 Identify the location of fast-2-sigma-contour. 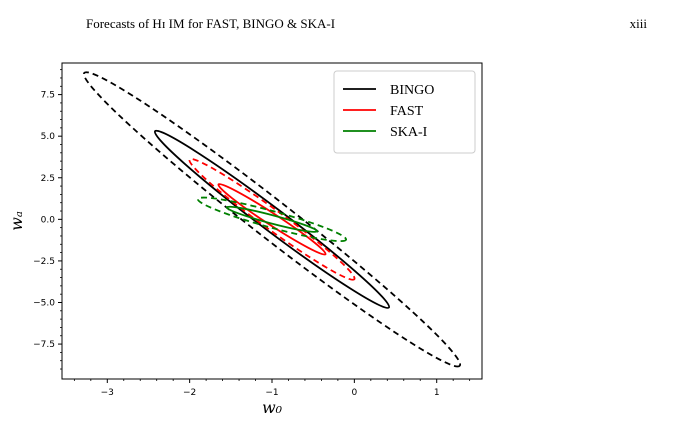
(272, 219).